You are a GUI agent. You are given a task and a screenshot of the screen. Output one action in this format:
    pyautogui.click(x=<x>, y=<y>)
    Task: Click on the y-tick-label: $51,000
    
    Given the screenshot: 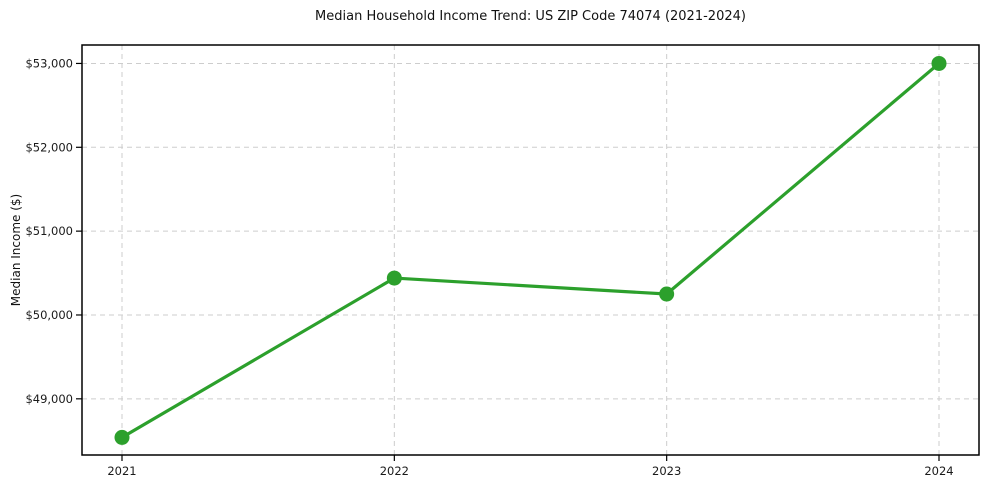 What is the action you would take?
    pyautogui.click(x=49, y=231)
    